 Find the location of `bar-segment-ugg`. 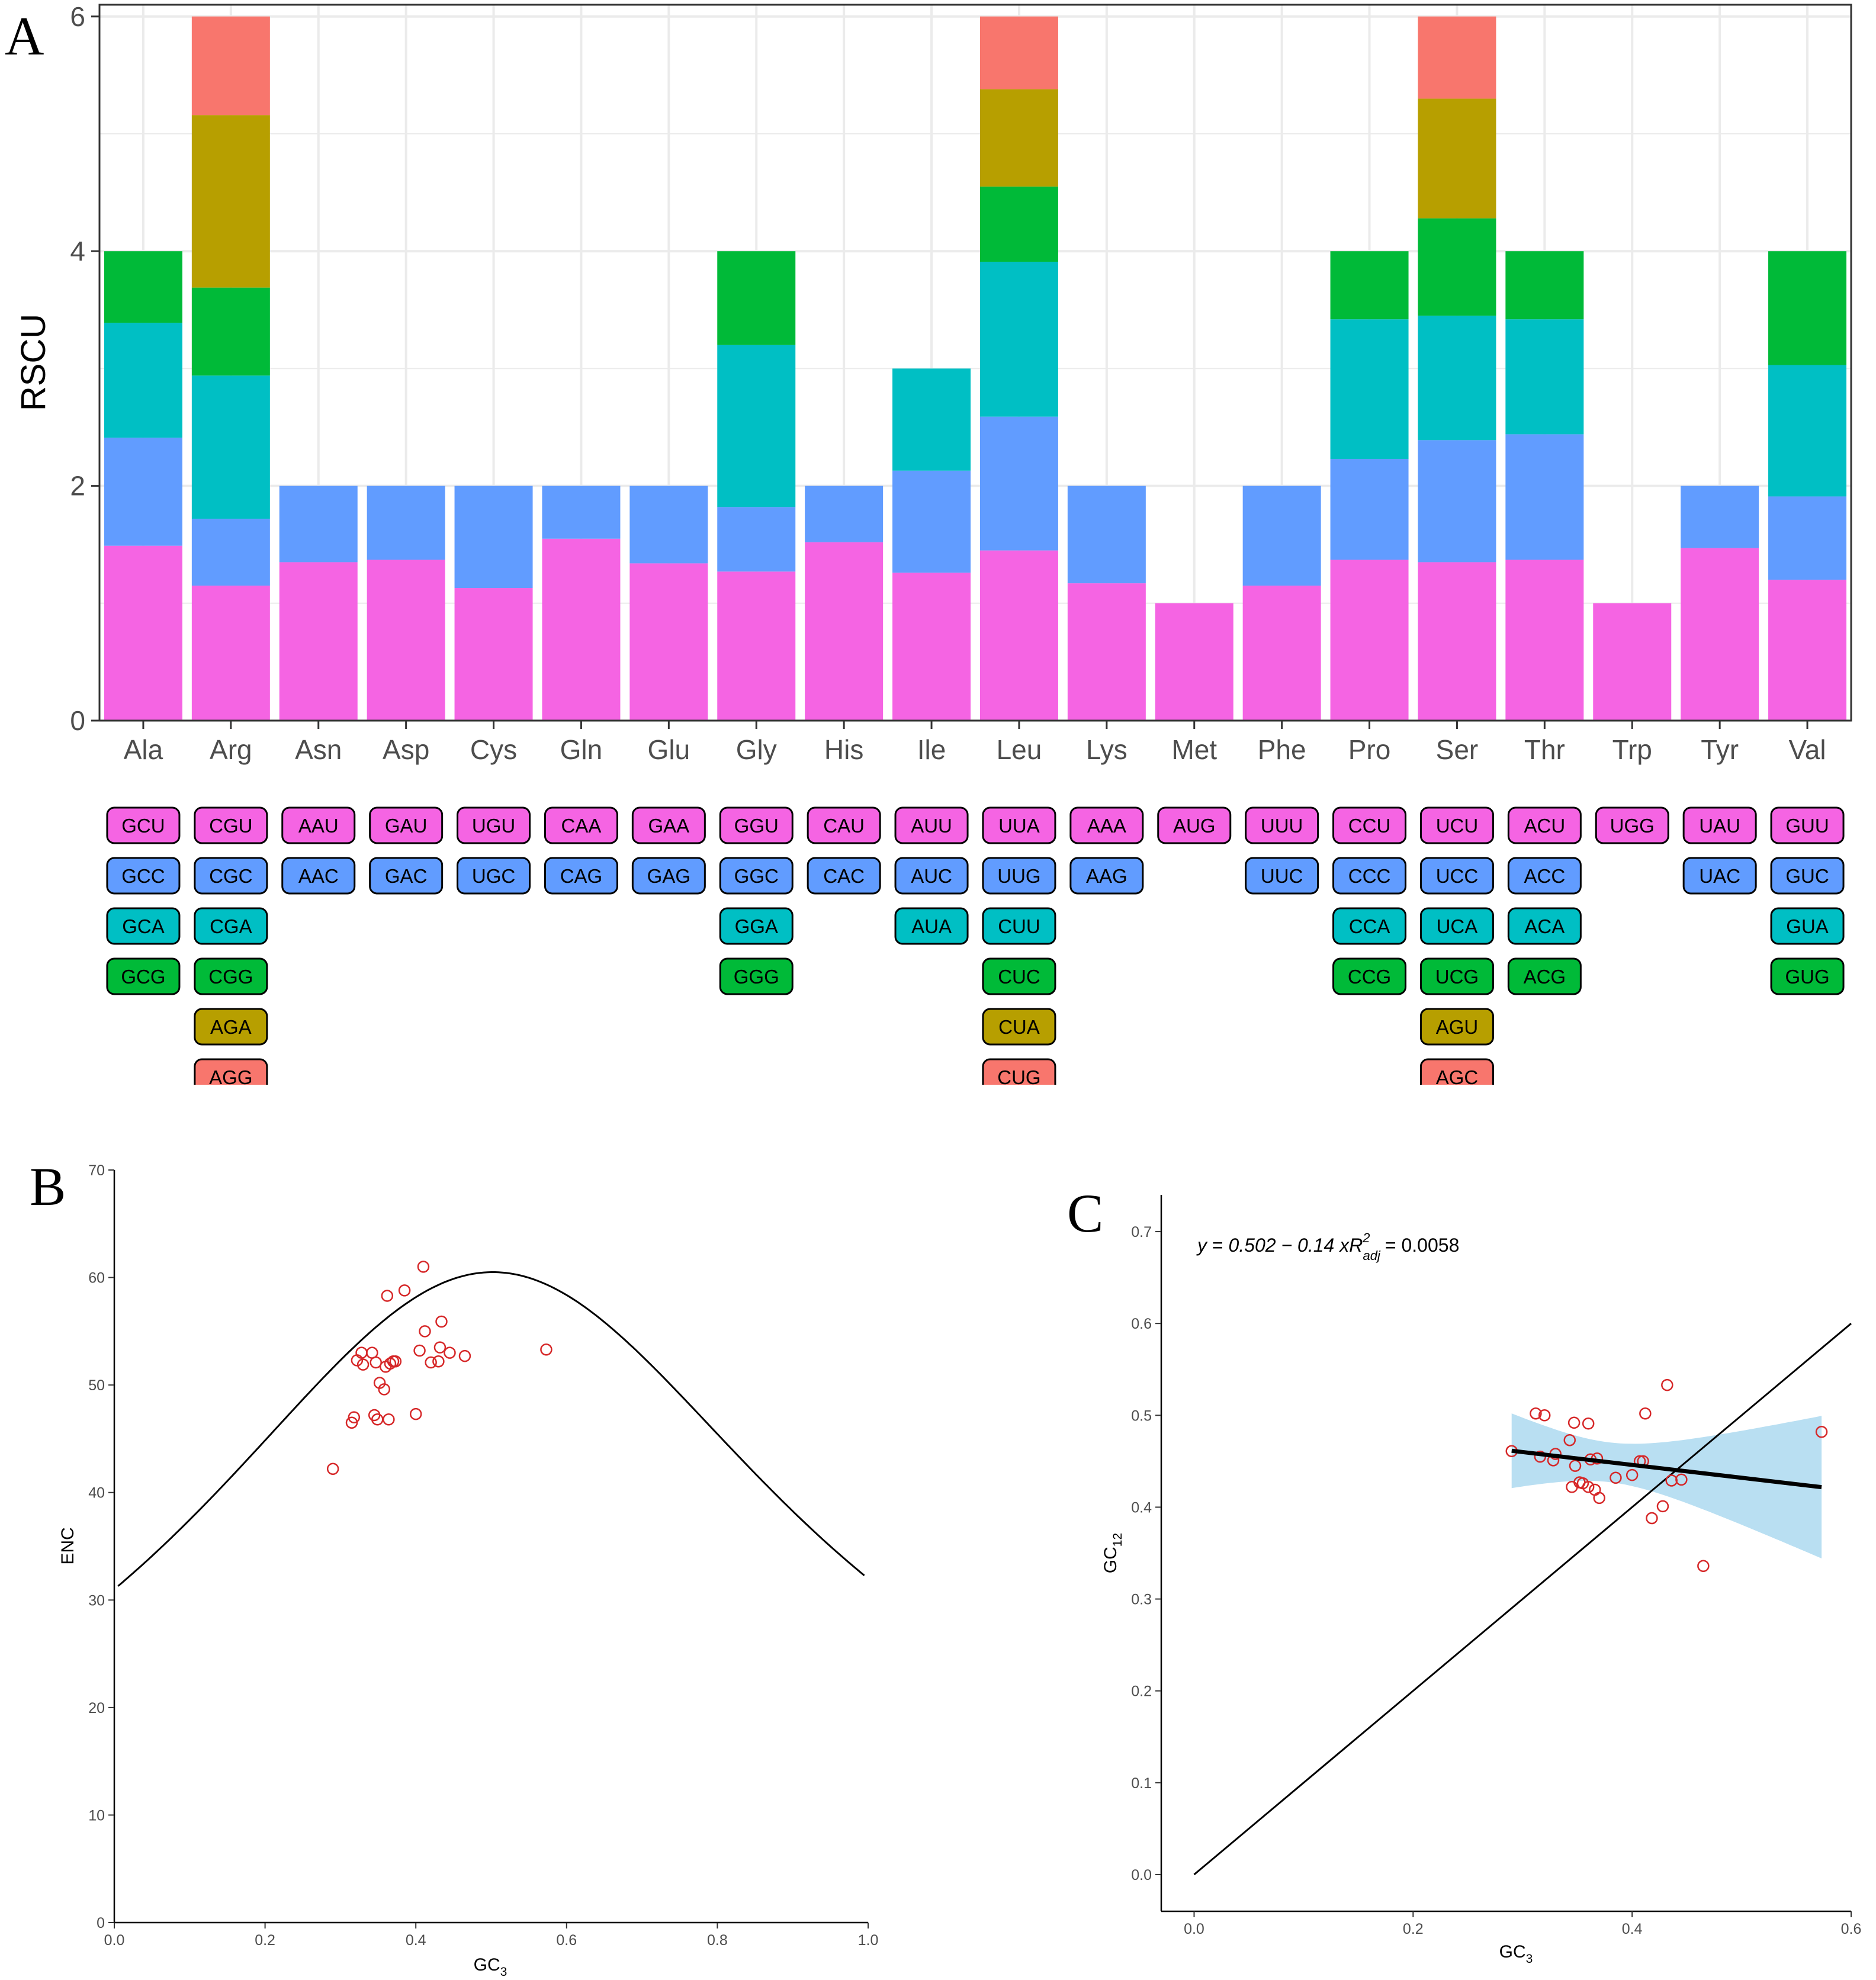

bar-segment-ugg is located at coordinates (1632, 662).